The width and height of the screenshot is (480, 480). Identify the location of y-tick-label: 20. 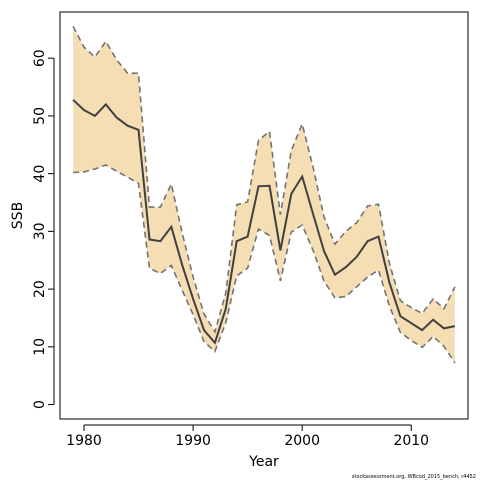
(40, 289).